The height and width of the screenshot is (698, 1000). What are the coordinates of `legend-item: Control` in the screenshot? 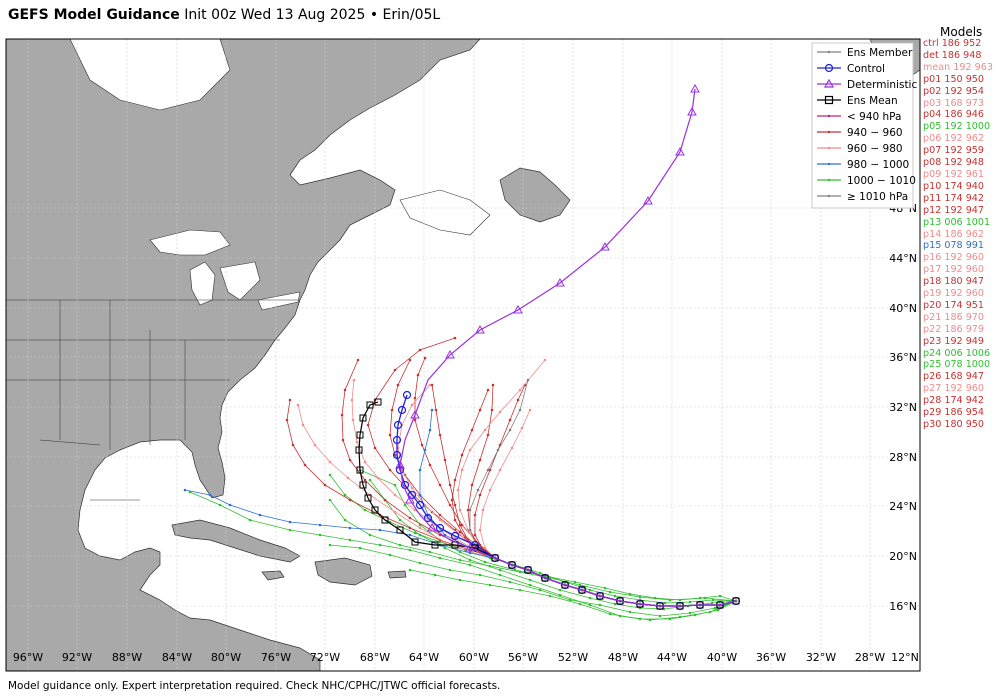 It's located at (851, 69).